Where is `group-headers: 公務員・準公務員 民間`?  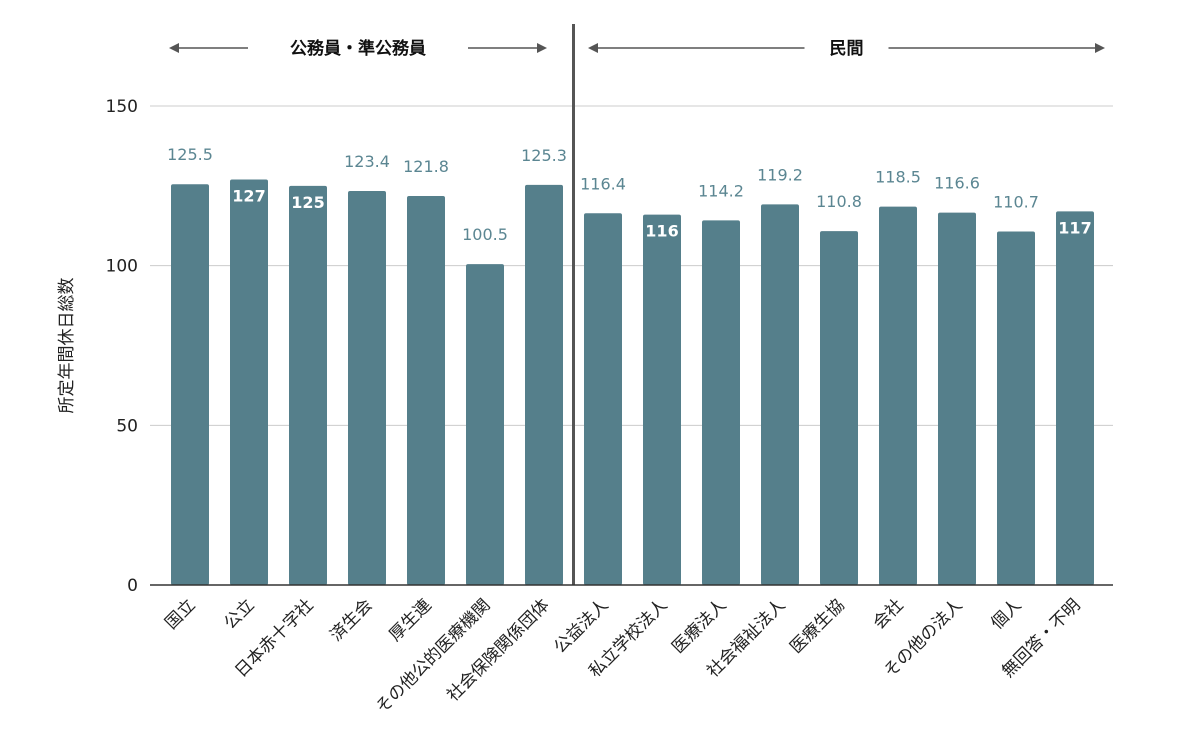 group-headers: 公務員・準公務員 民間 is located at coordinates (637, 48).